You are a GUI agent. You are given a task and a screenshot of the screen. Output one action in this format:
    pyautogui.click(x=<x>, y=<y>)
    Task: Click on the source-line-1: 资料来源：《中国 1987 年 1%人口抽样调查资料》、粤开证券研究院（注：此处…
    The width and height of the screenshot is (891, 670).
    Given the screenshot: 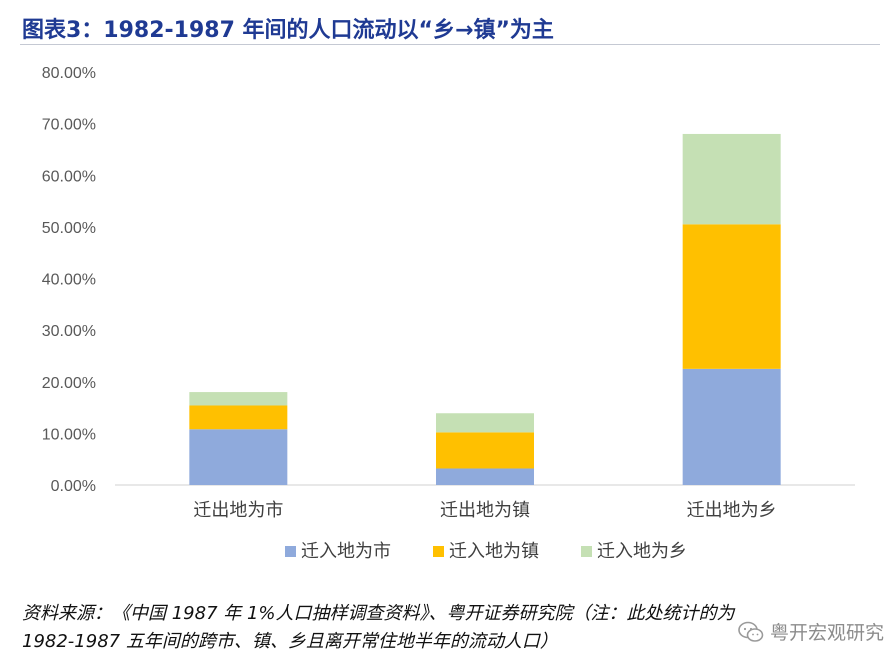 What is the action you would take?
    pyautogui.click(x=378, y=613)
    